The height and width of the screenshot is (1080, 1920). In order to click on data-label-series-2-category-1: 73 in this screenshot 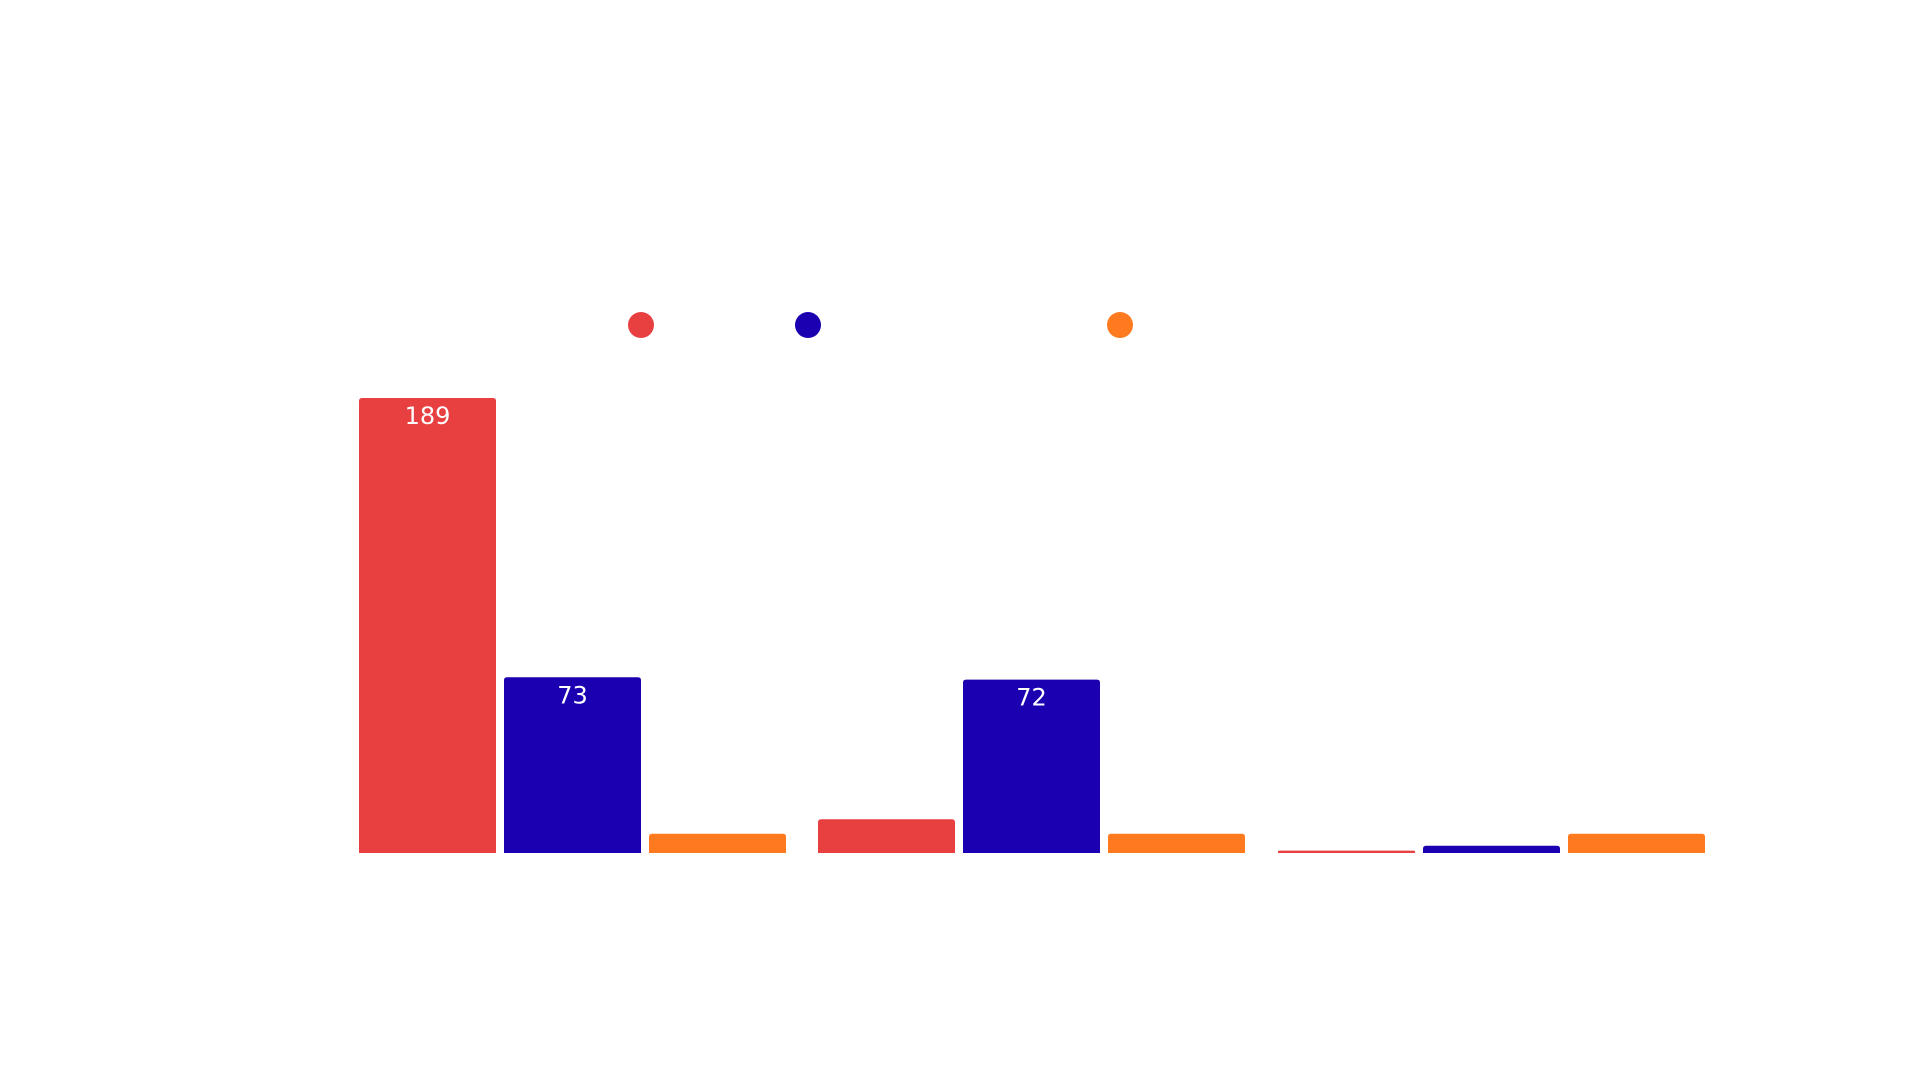, I will do `click(572, 695)`.